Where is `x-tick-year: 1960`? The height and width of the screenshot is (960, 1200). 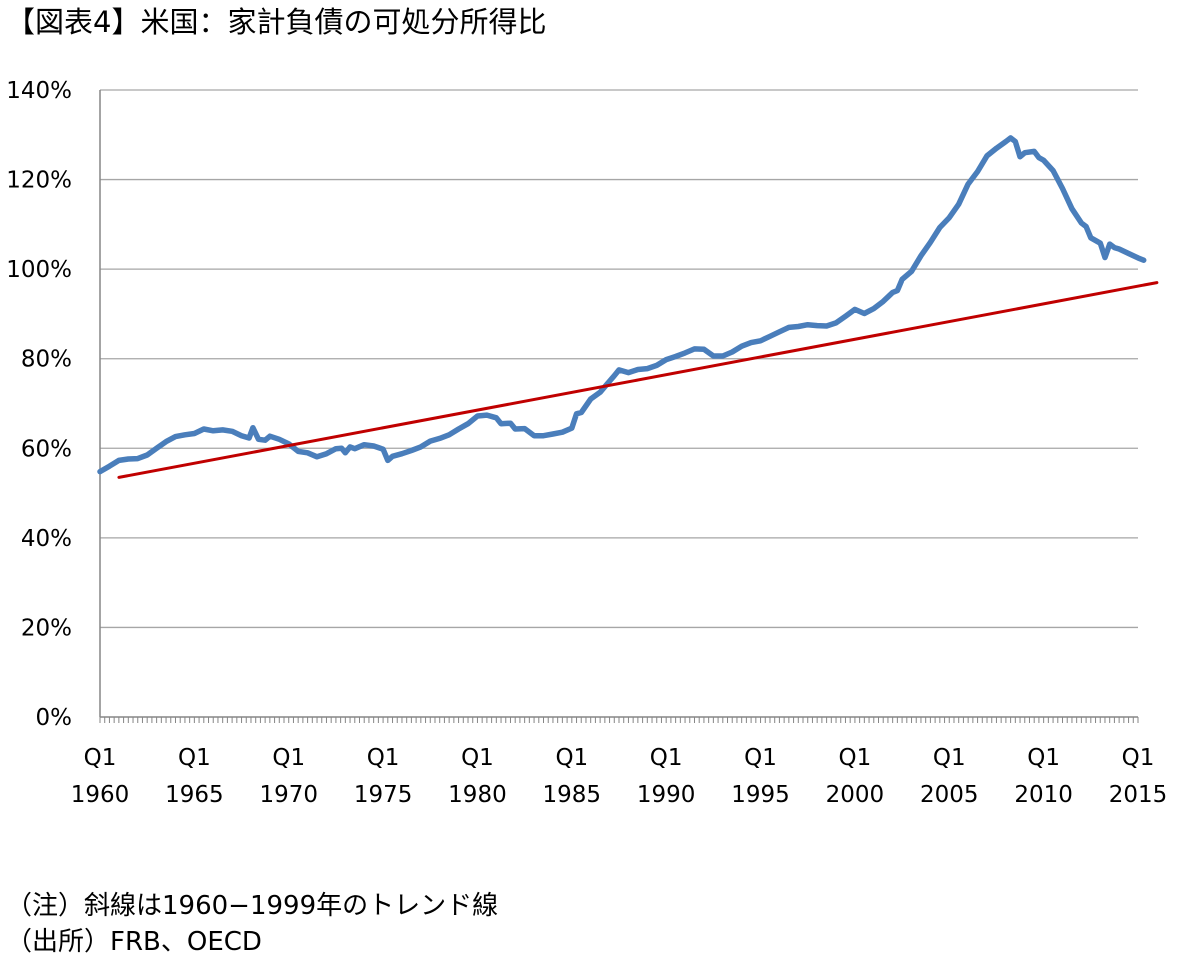 x-tick-year: 1960 is located at coordinates (100, 795).